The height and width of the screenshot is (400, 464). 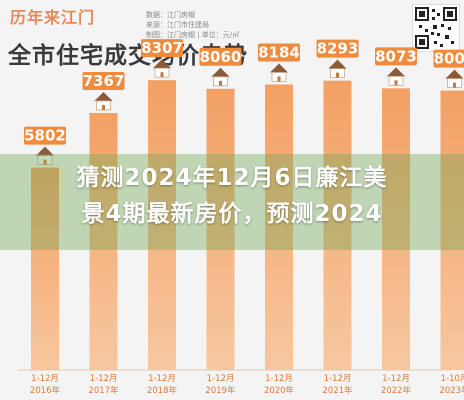 I want to click on data-label: 8184, so click(x=279, y=52).